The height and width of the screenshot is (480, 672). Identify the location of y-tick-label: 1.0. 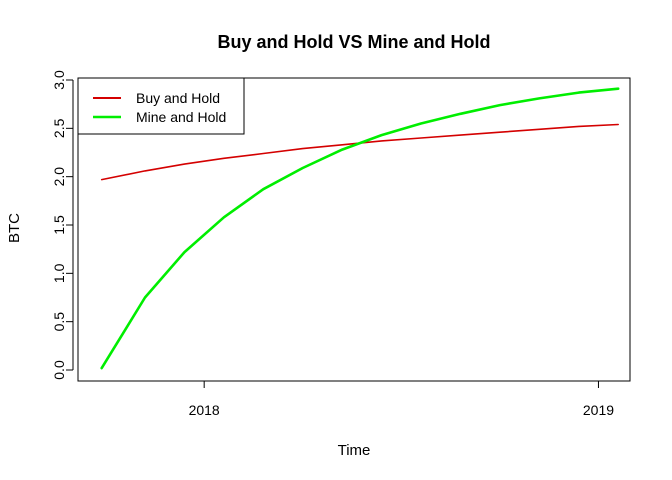
(59, 273).